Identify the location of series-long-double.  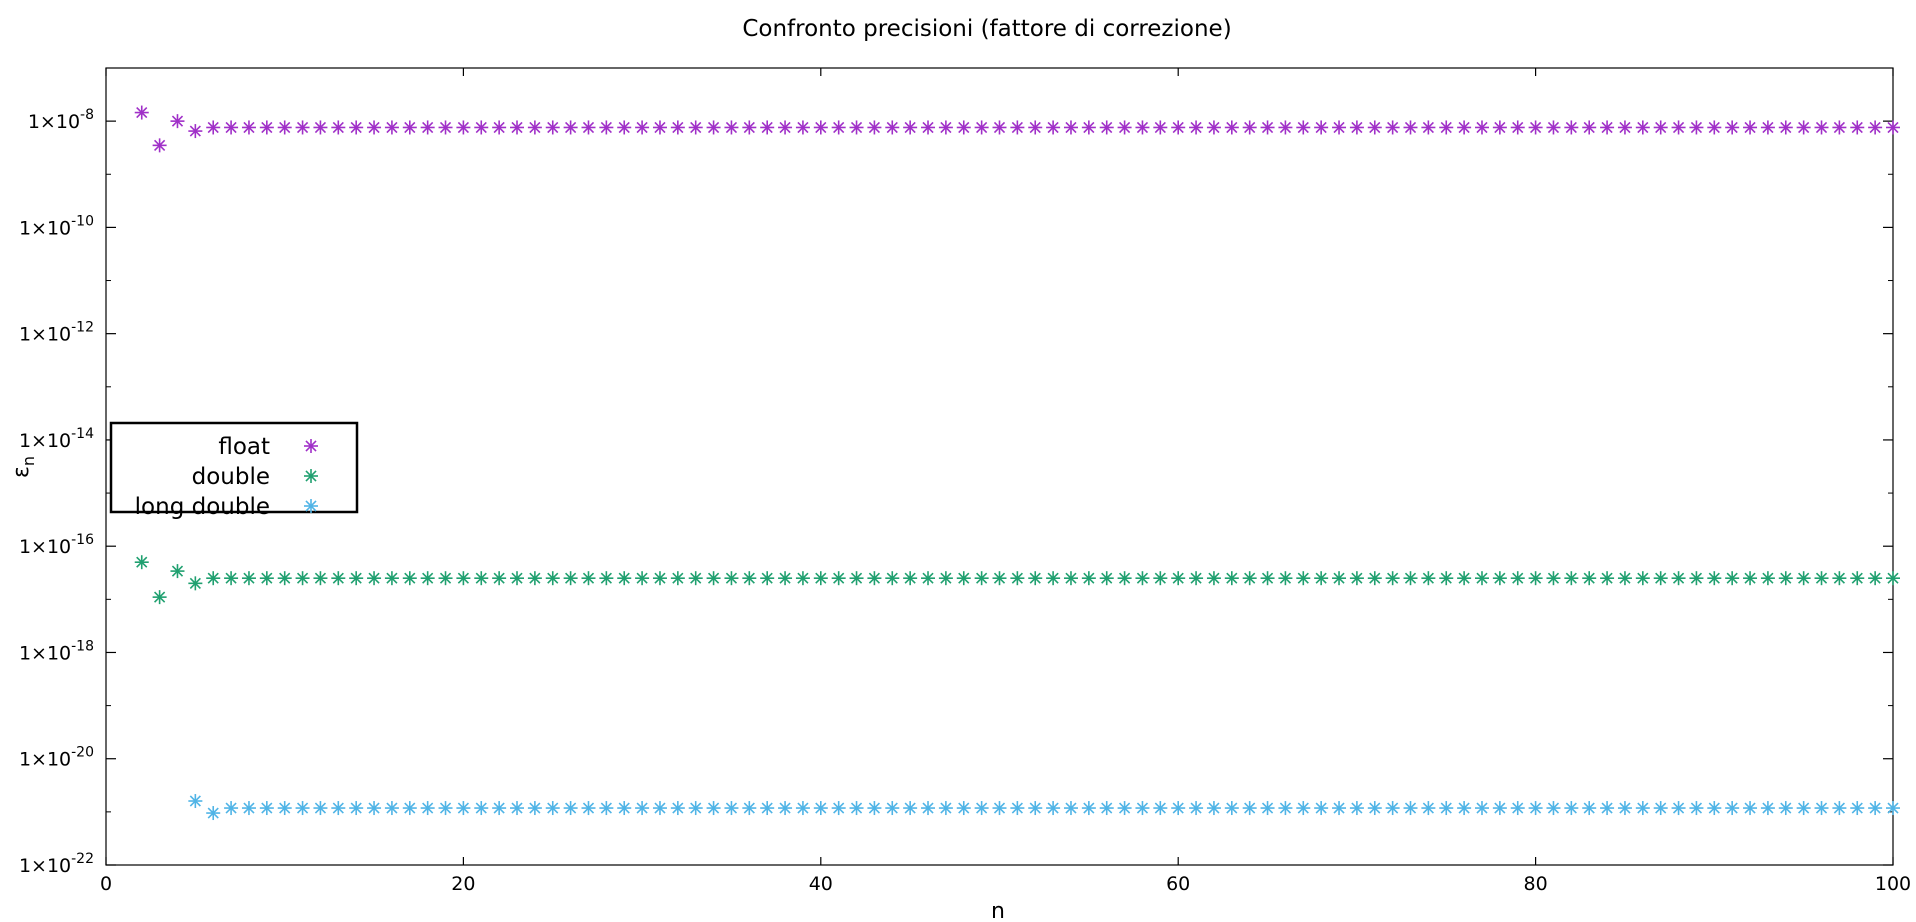
(1044, 807).